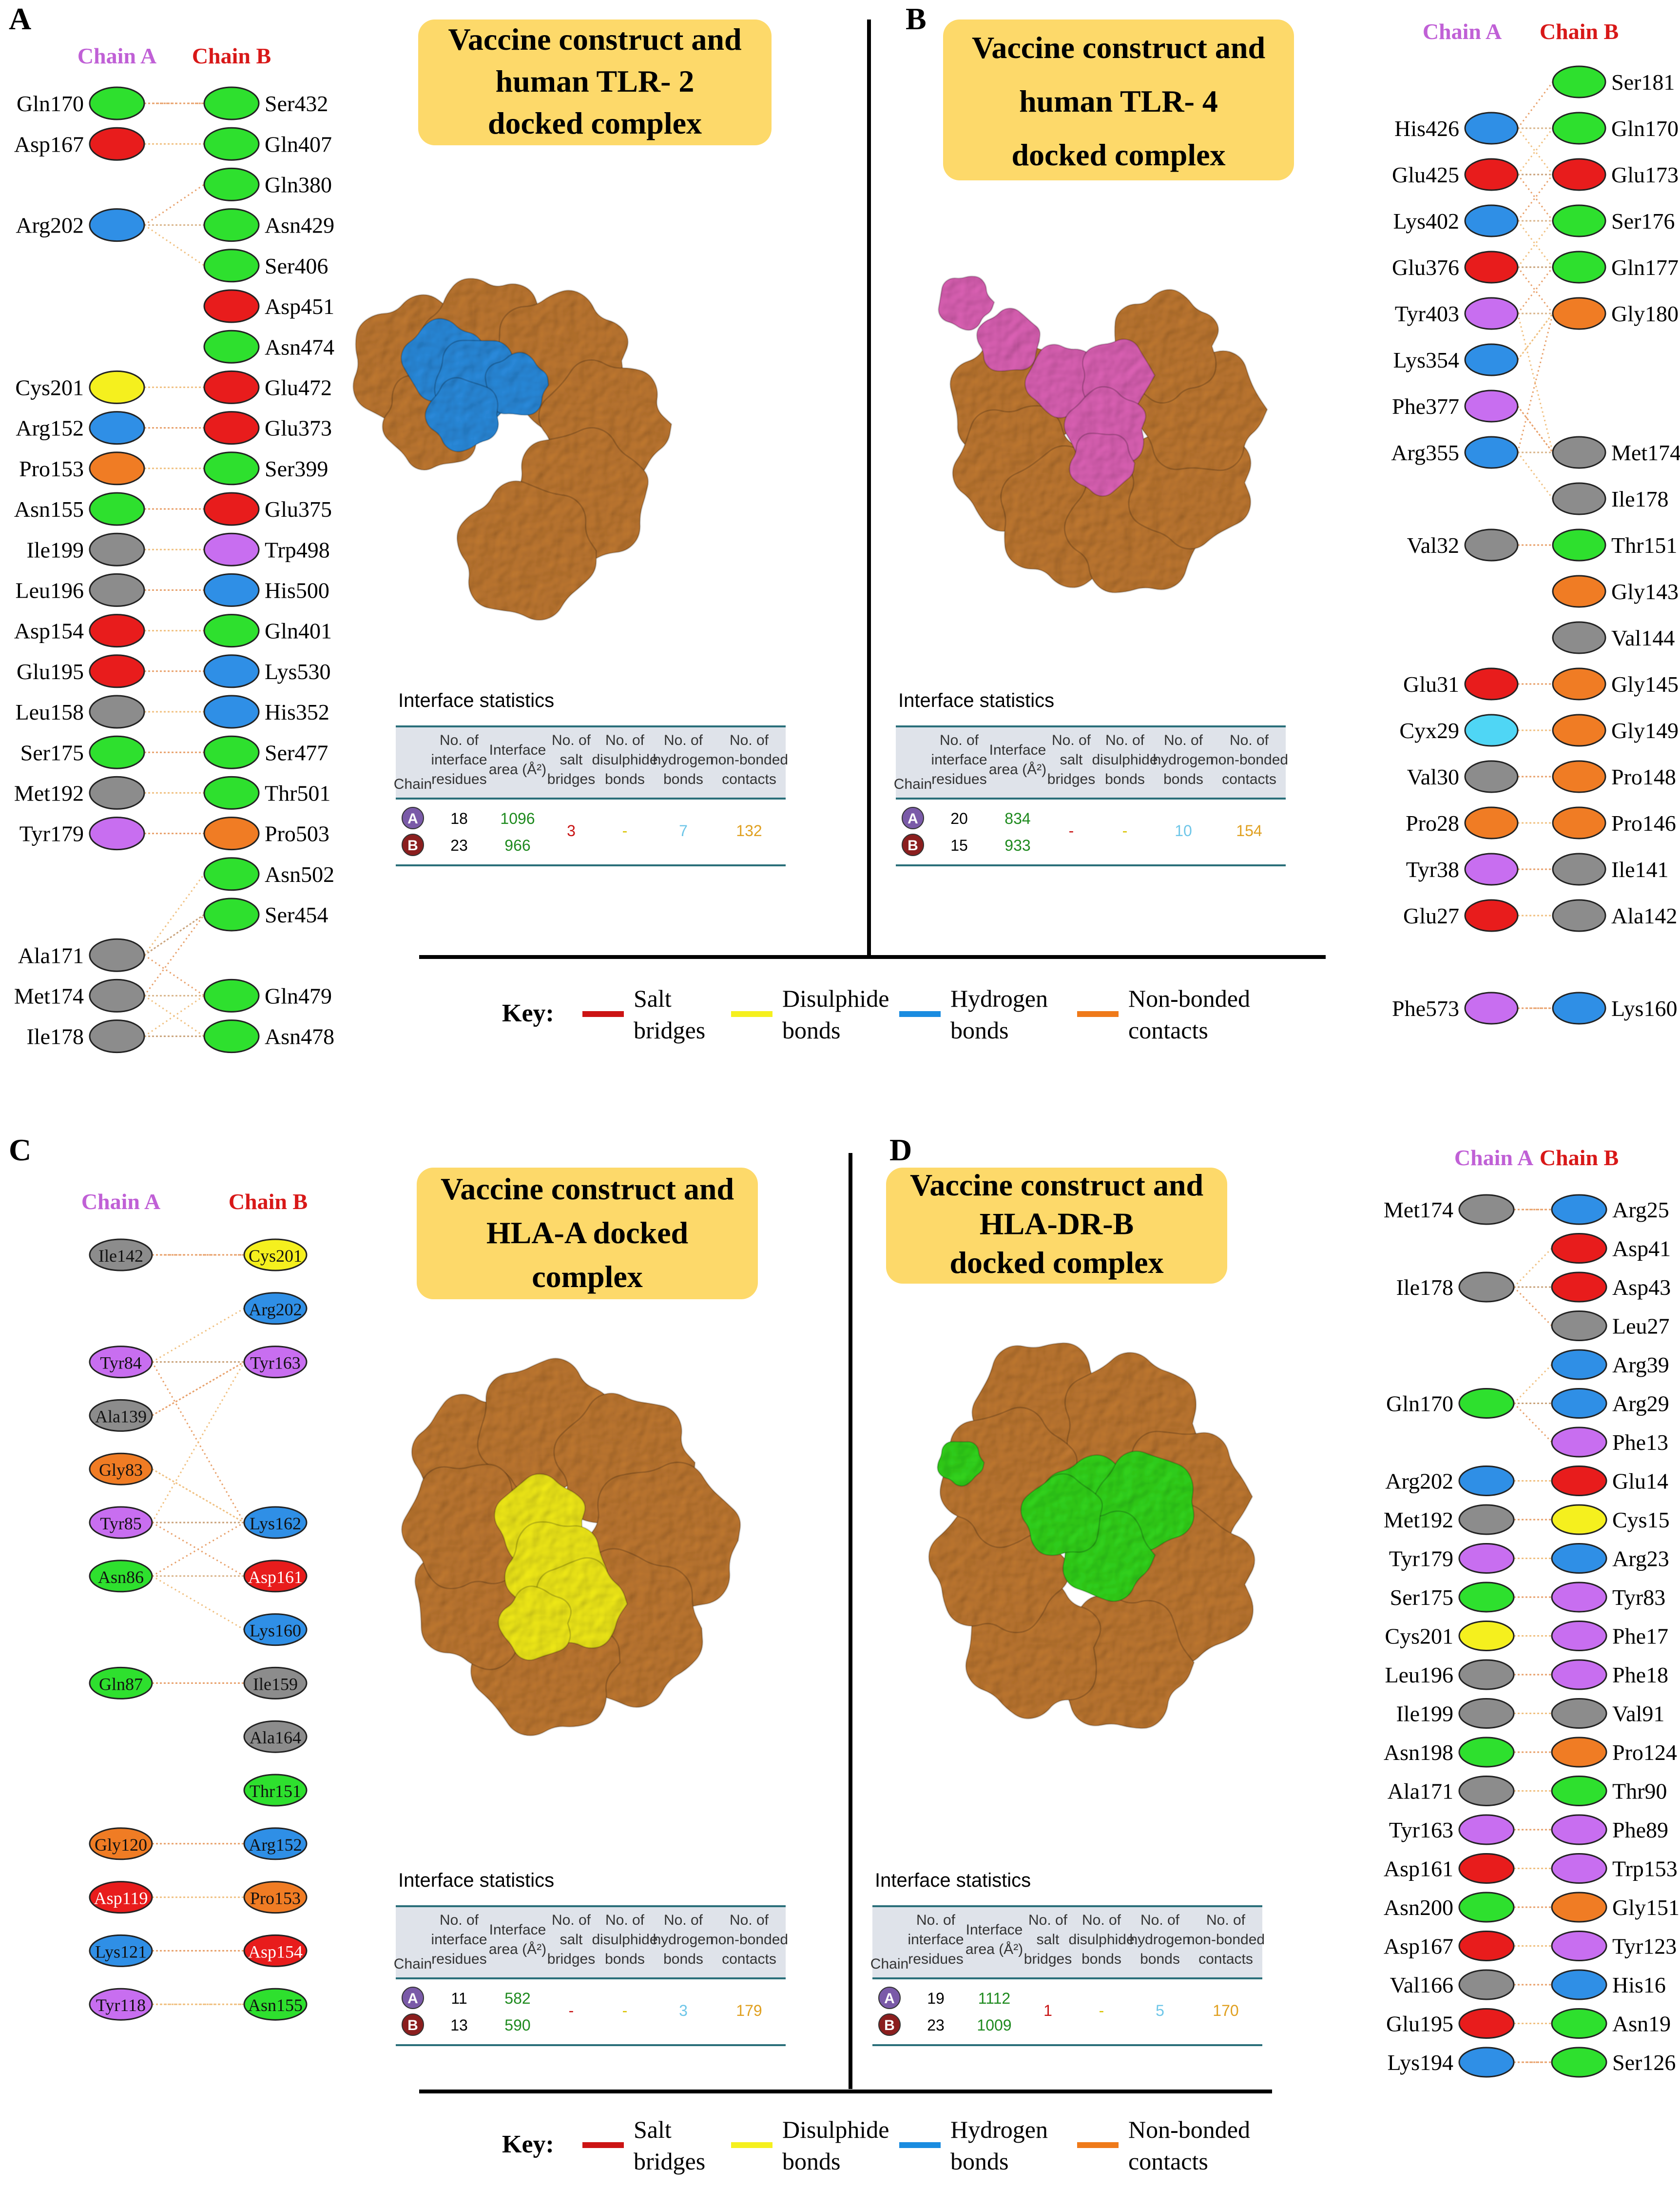 The height and width of the screenshot is (2188, 1680). Describe the element at coordinates (459, 1940) in the screenshot. I see `column-header-text: interface` at that location.